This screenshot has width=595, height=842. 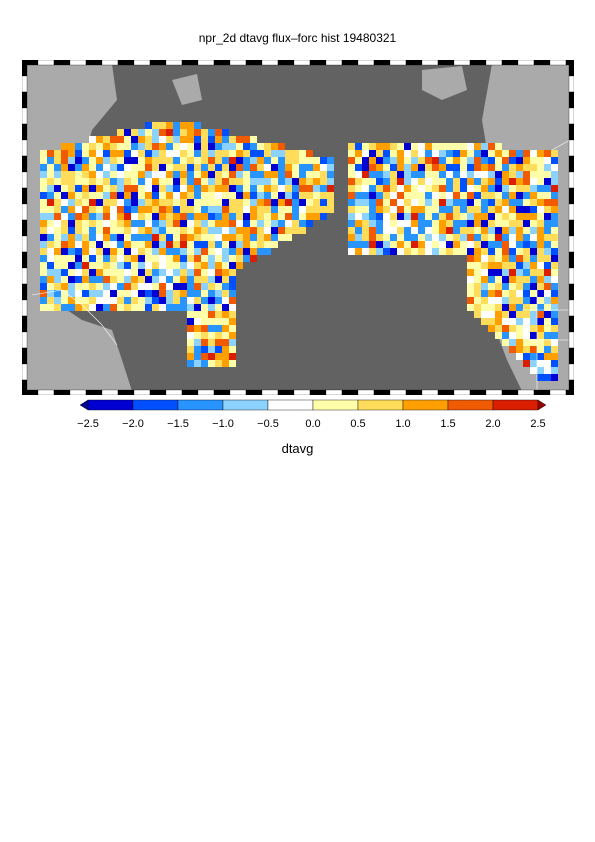 What do you see at coordinates (313, 405) in the screenshot?
I see `colorbar-cells` at bounding box center [313, 405].